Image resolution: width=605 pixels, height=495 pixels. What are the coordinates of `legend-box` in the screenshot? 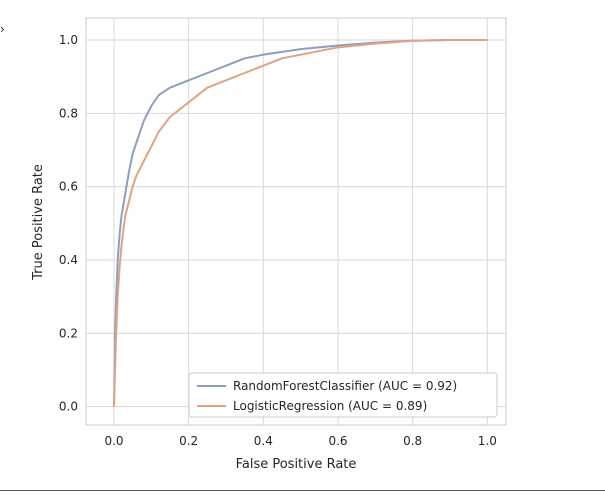 It's located at (343, 395).